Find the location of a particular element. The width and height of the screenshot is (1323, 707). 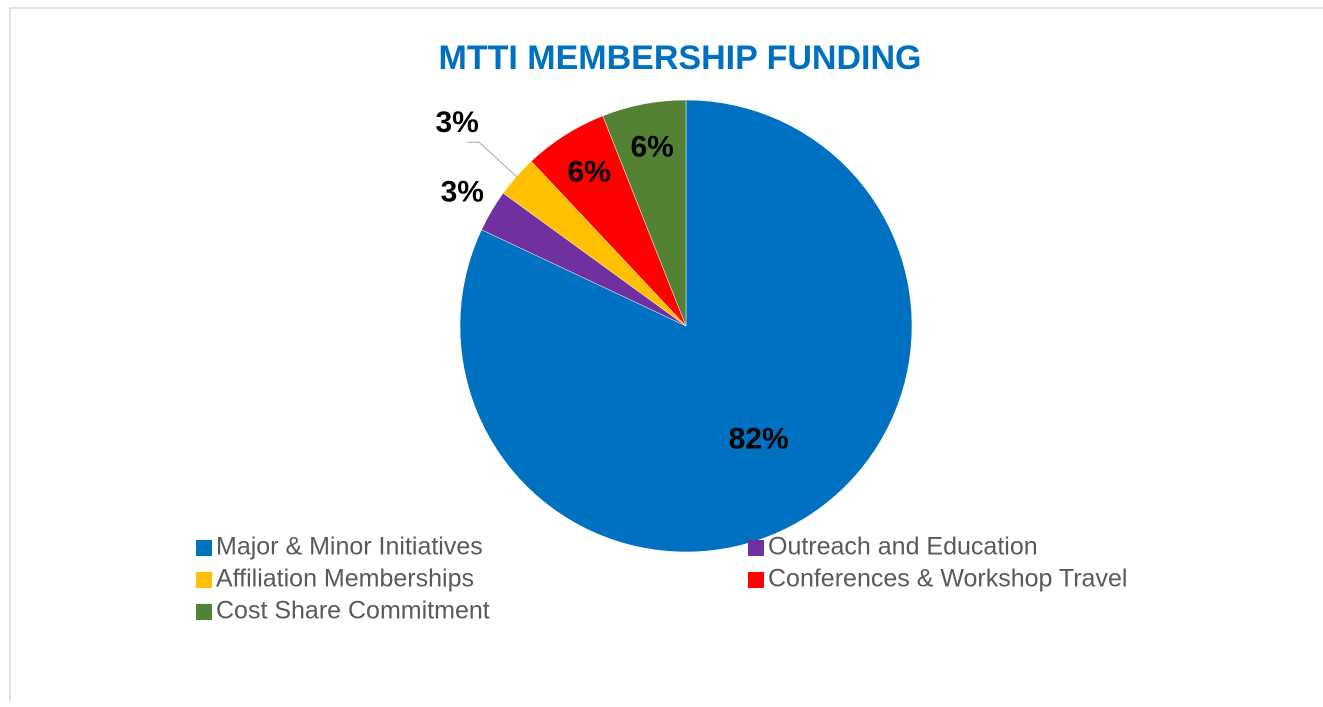

data-label: 82% is located at coordinates (759, 438).